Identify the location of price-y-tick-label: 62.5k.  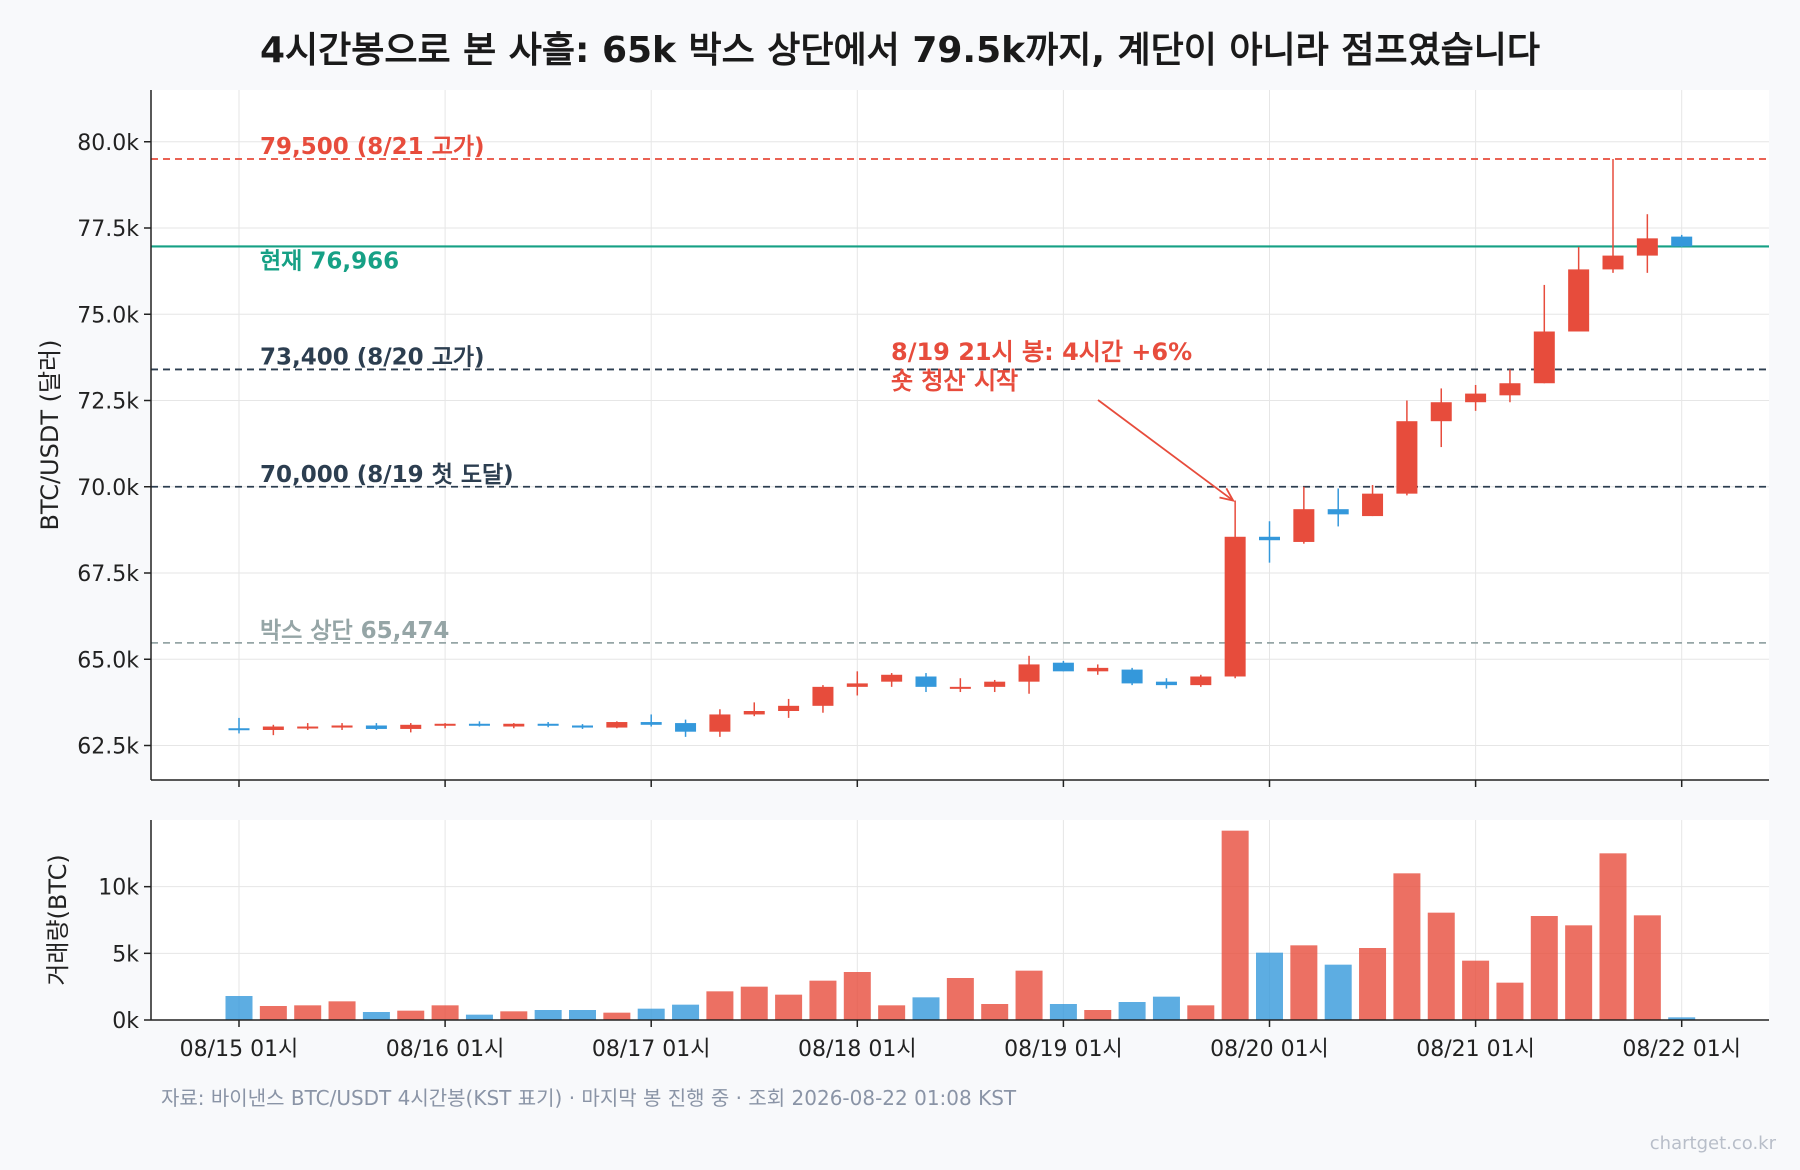
(108, 747).